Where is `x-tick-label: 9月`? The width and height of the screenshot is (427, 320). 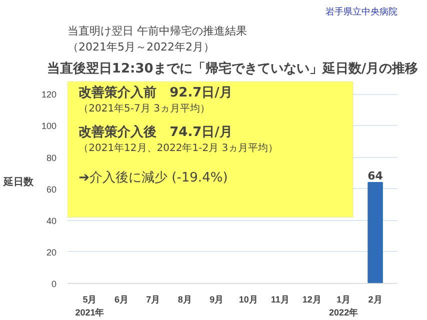 x-tick-label: 9月 is located at coordinates (217, 299).